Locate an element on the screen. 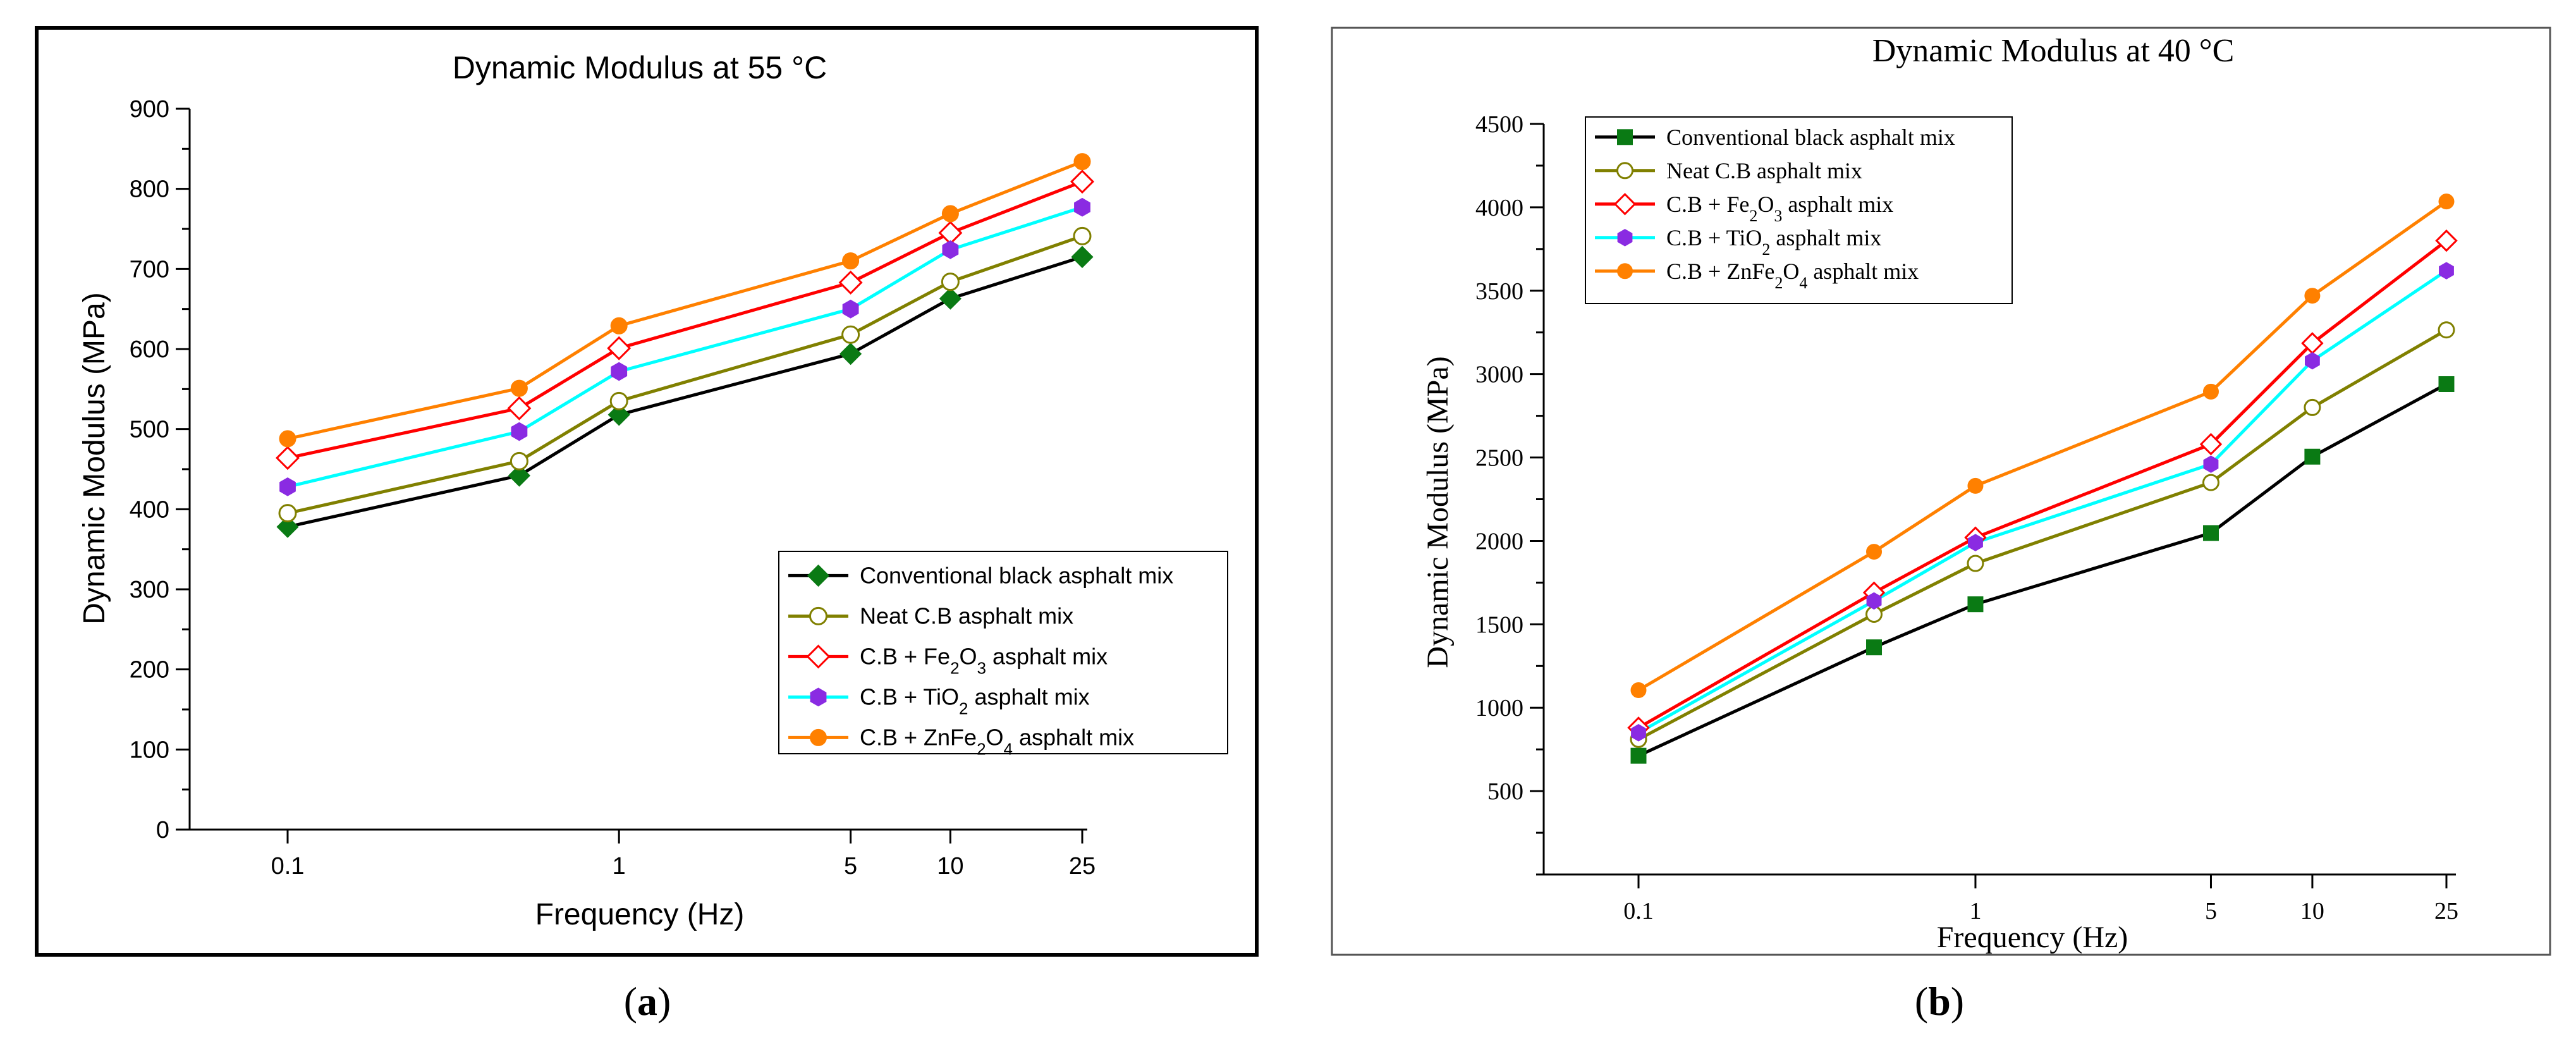 This screenshot has width=2576, height=1049. chart-a-legend-label: Neat C.B asphalt mix is located at coordinates (966, 616).